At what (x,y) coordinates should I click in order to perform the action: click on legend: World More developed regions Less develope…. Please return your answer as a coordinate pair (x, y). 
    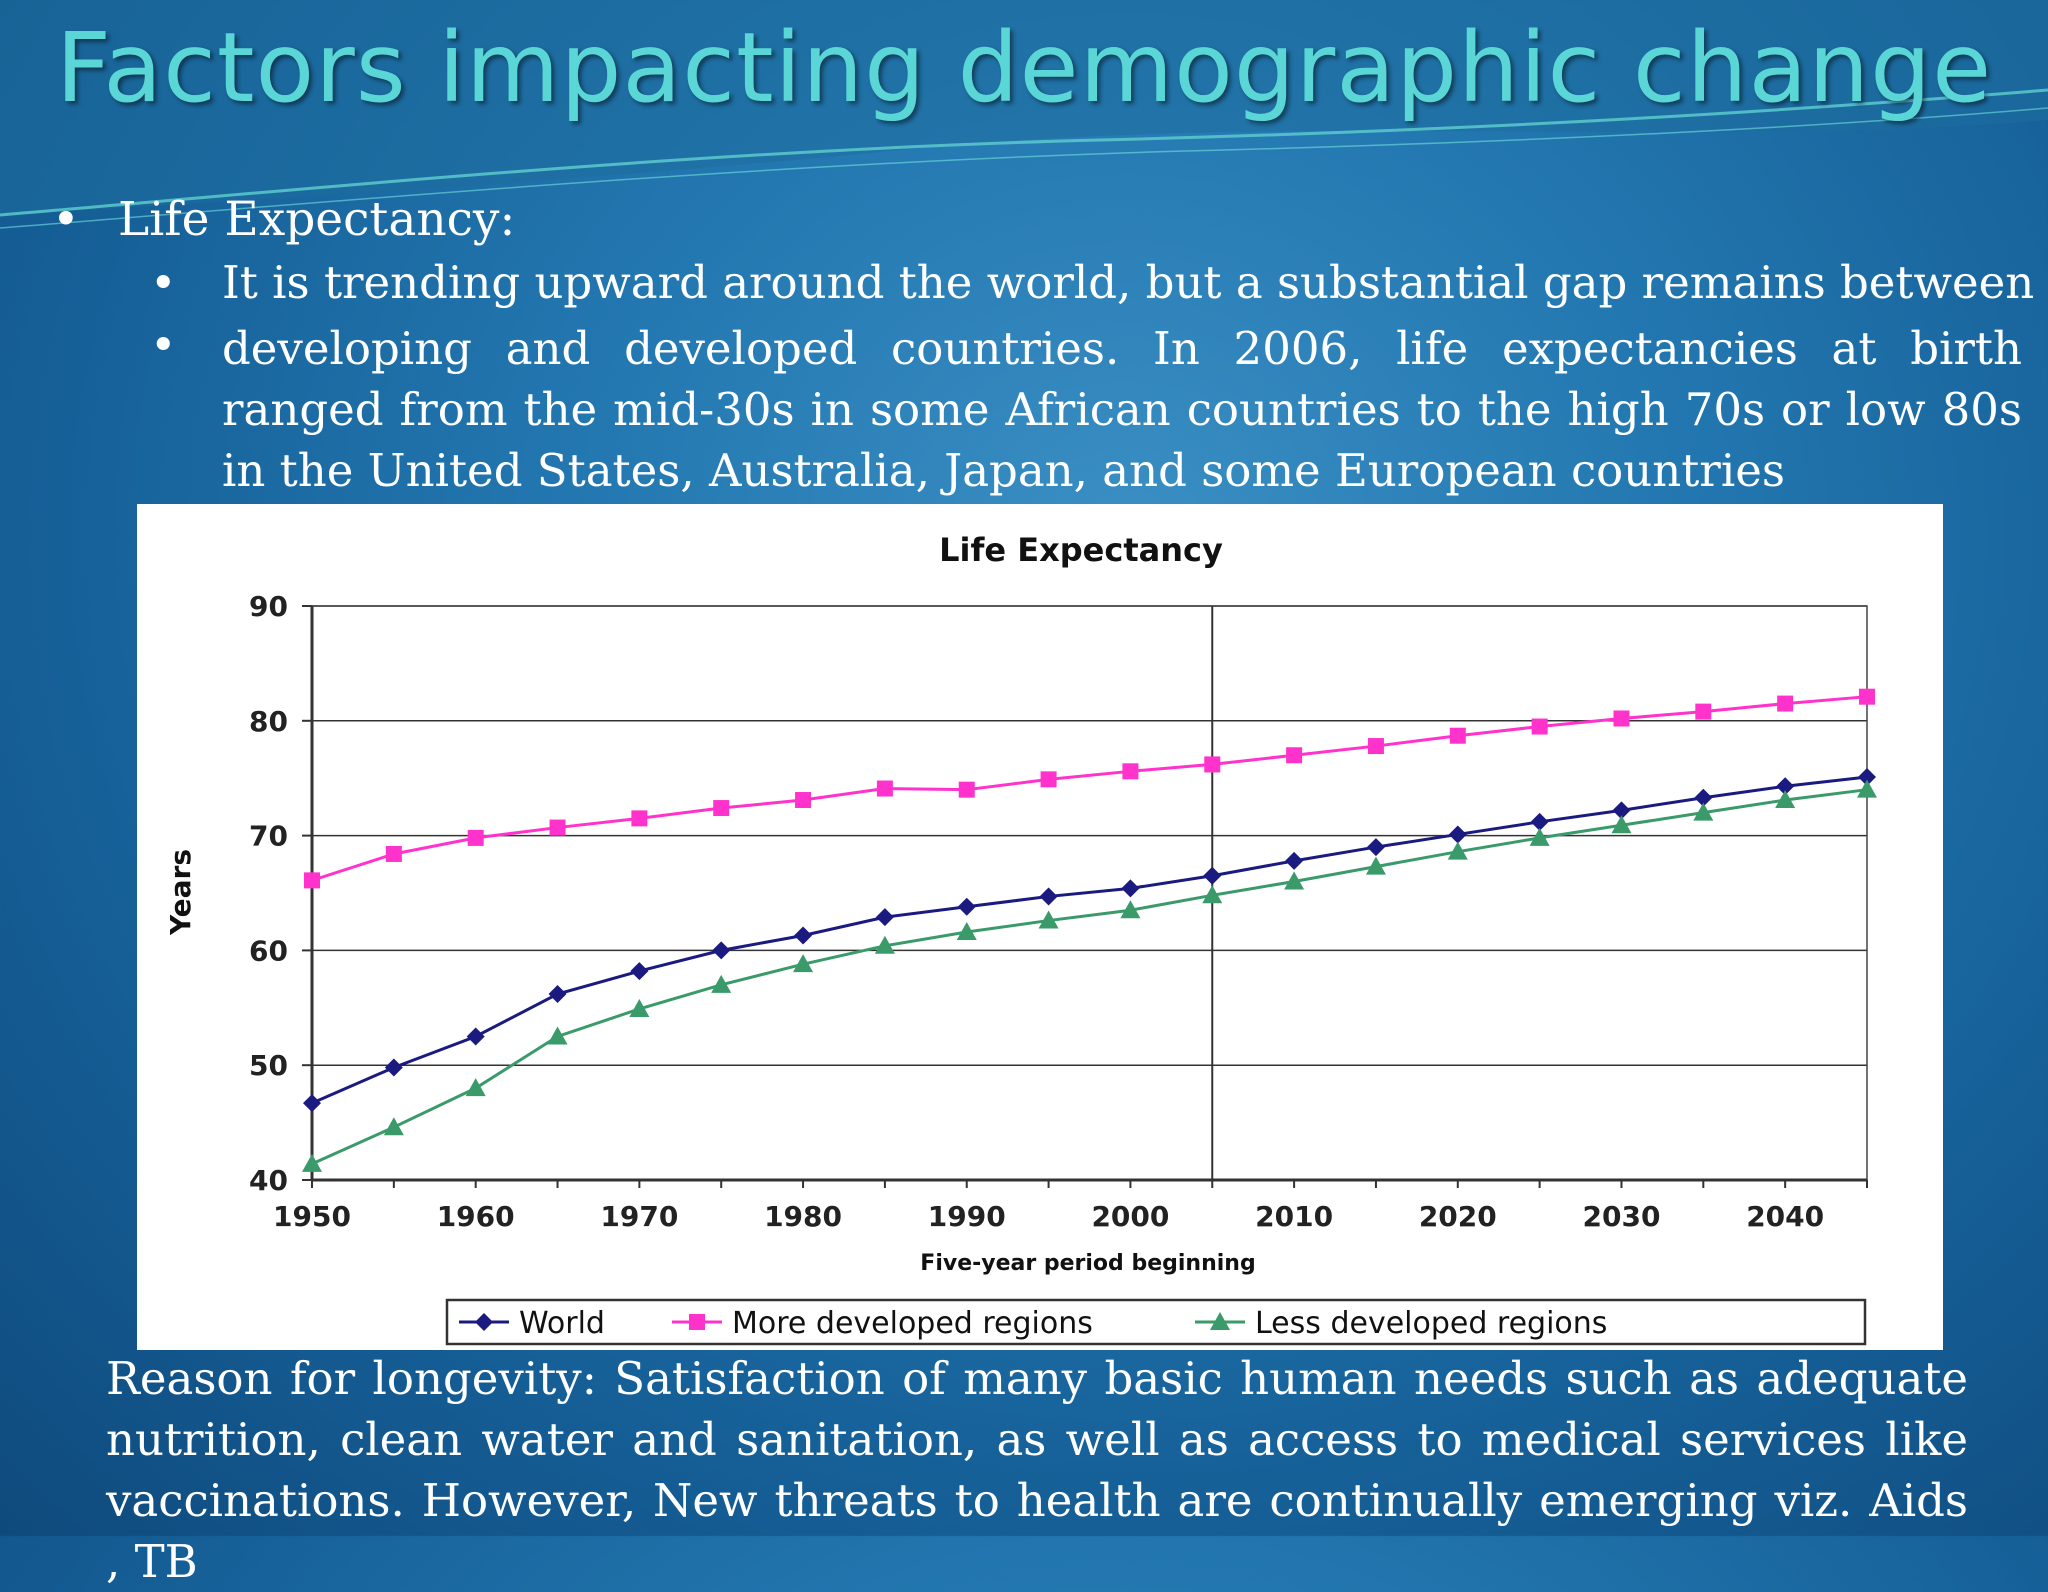
    Looking at the image, I should click on (1156, 1322).